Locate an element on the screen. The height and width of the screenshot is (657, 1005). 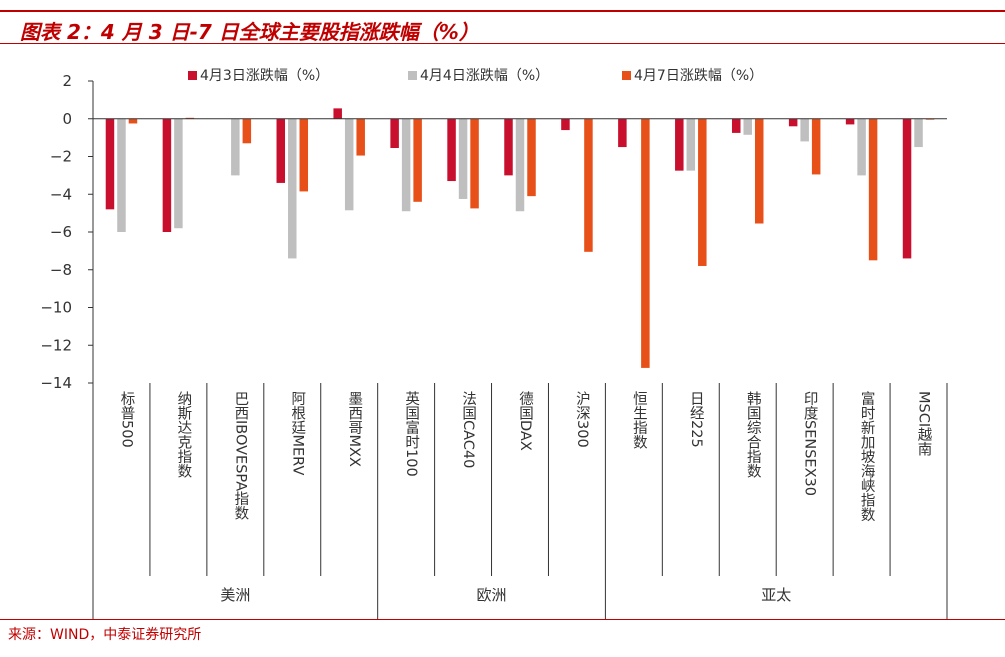
source-note: 来源：WIND，中泰证券研究所 is located at coordinates (105, 635).